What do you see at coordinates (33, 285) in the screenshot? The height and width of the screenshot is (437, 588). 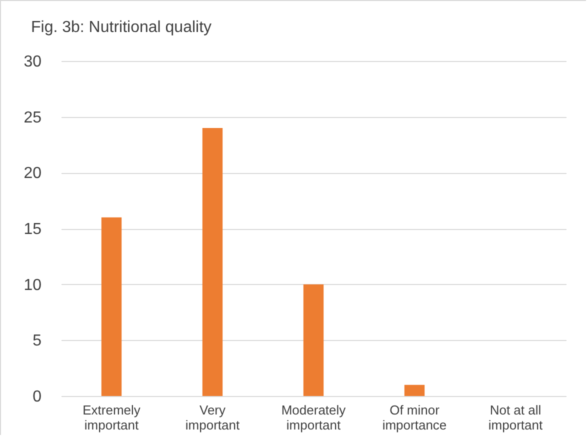 I see `y-tick-label: 10` at bounding box center [33, 285].